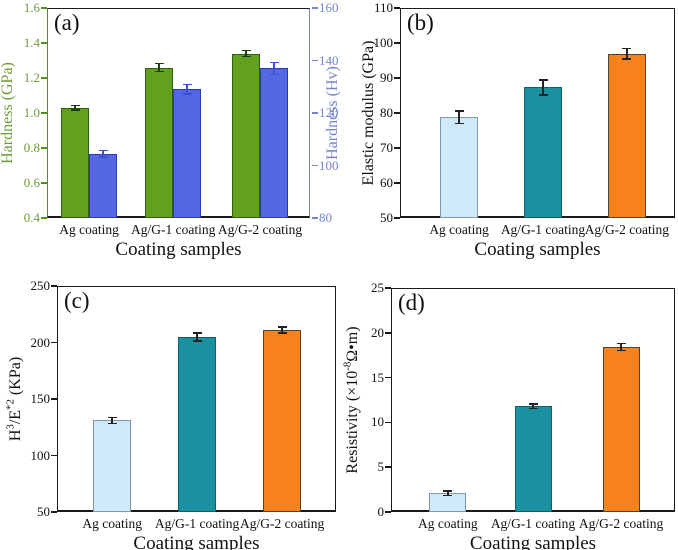  What do you see at coordinates (420, 22) in the screenshot?
I see `panel-letter: (b)` at bounding box center [420, 22].